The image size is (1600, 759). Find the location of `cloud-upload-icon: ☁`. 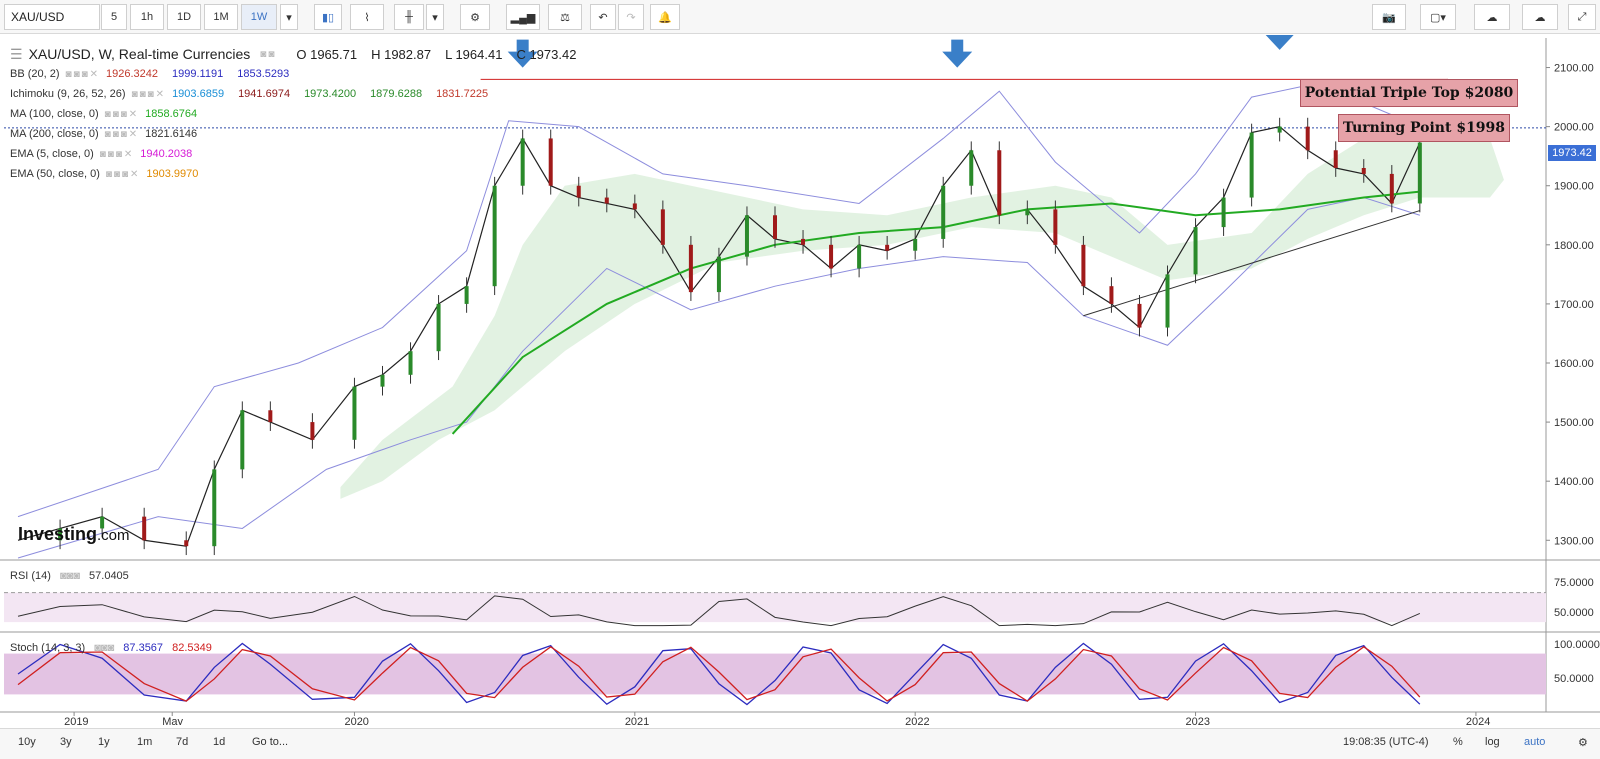

cloud-upload-icon: ☁ is located at coordinates (1540, 17).